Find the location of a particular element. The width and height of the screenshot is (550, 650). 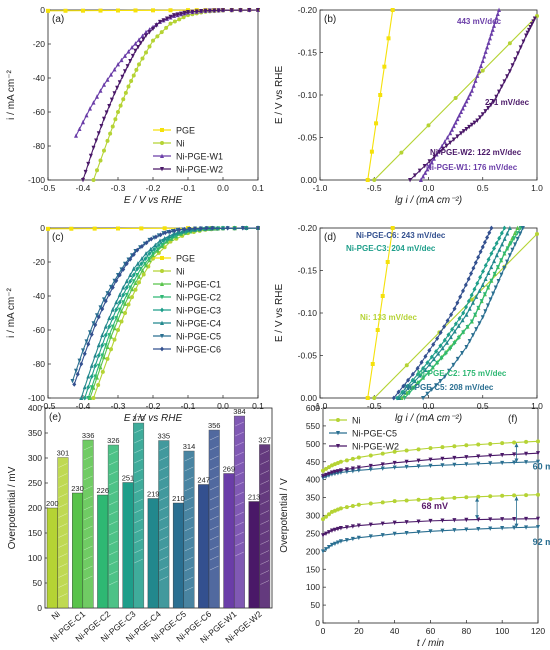

series-ni-pge-c5 is located at coordinates (430, 539).